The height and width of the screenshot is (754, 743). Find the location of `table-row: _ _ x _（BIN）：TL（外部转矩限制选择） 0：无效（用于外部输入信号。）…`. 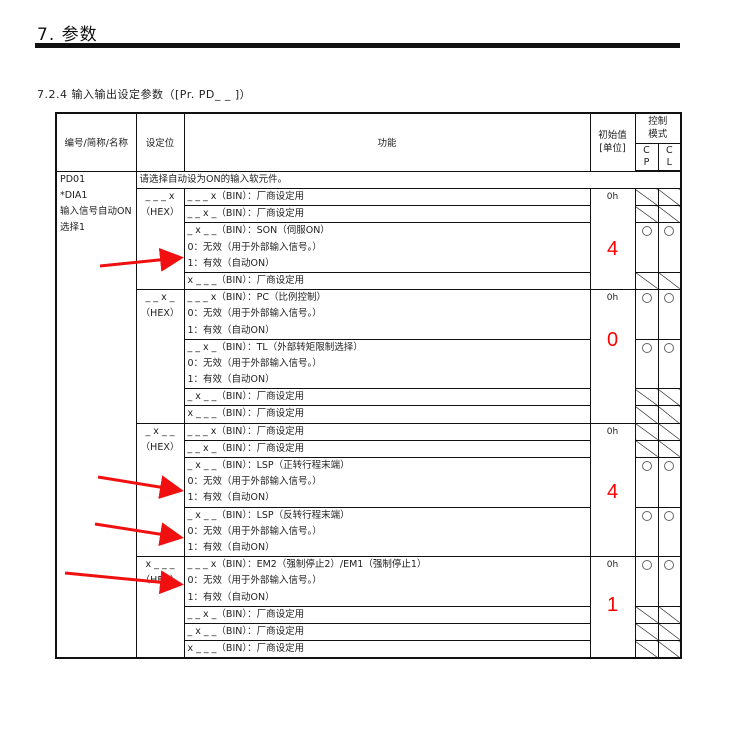

table-row: _ _ x _（BIN）：TL（外部转矩限制选择） 0：无效（用于外部输入信号。）… is located at coordinates (369, 364).